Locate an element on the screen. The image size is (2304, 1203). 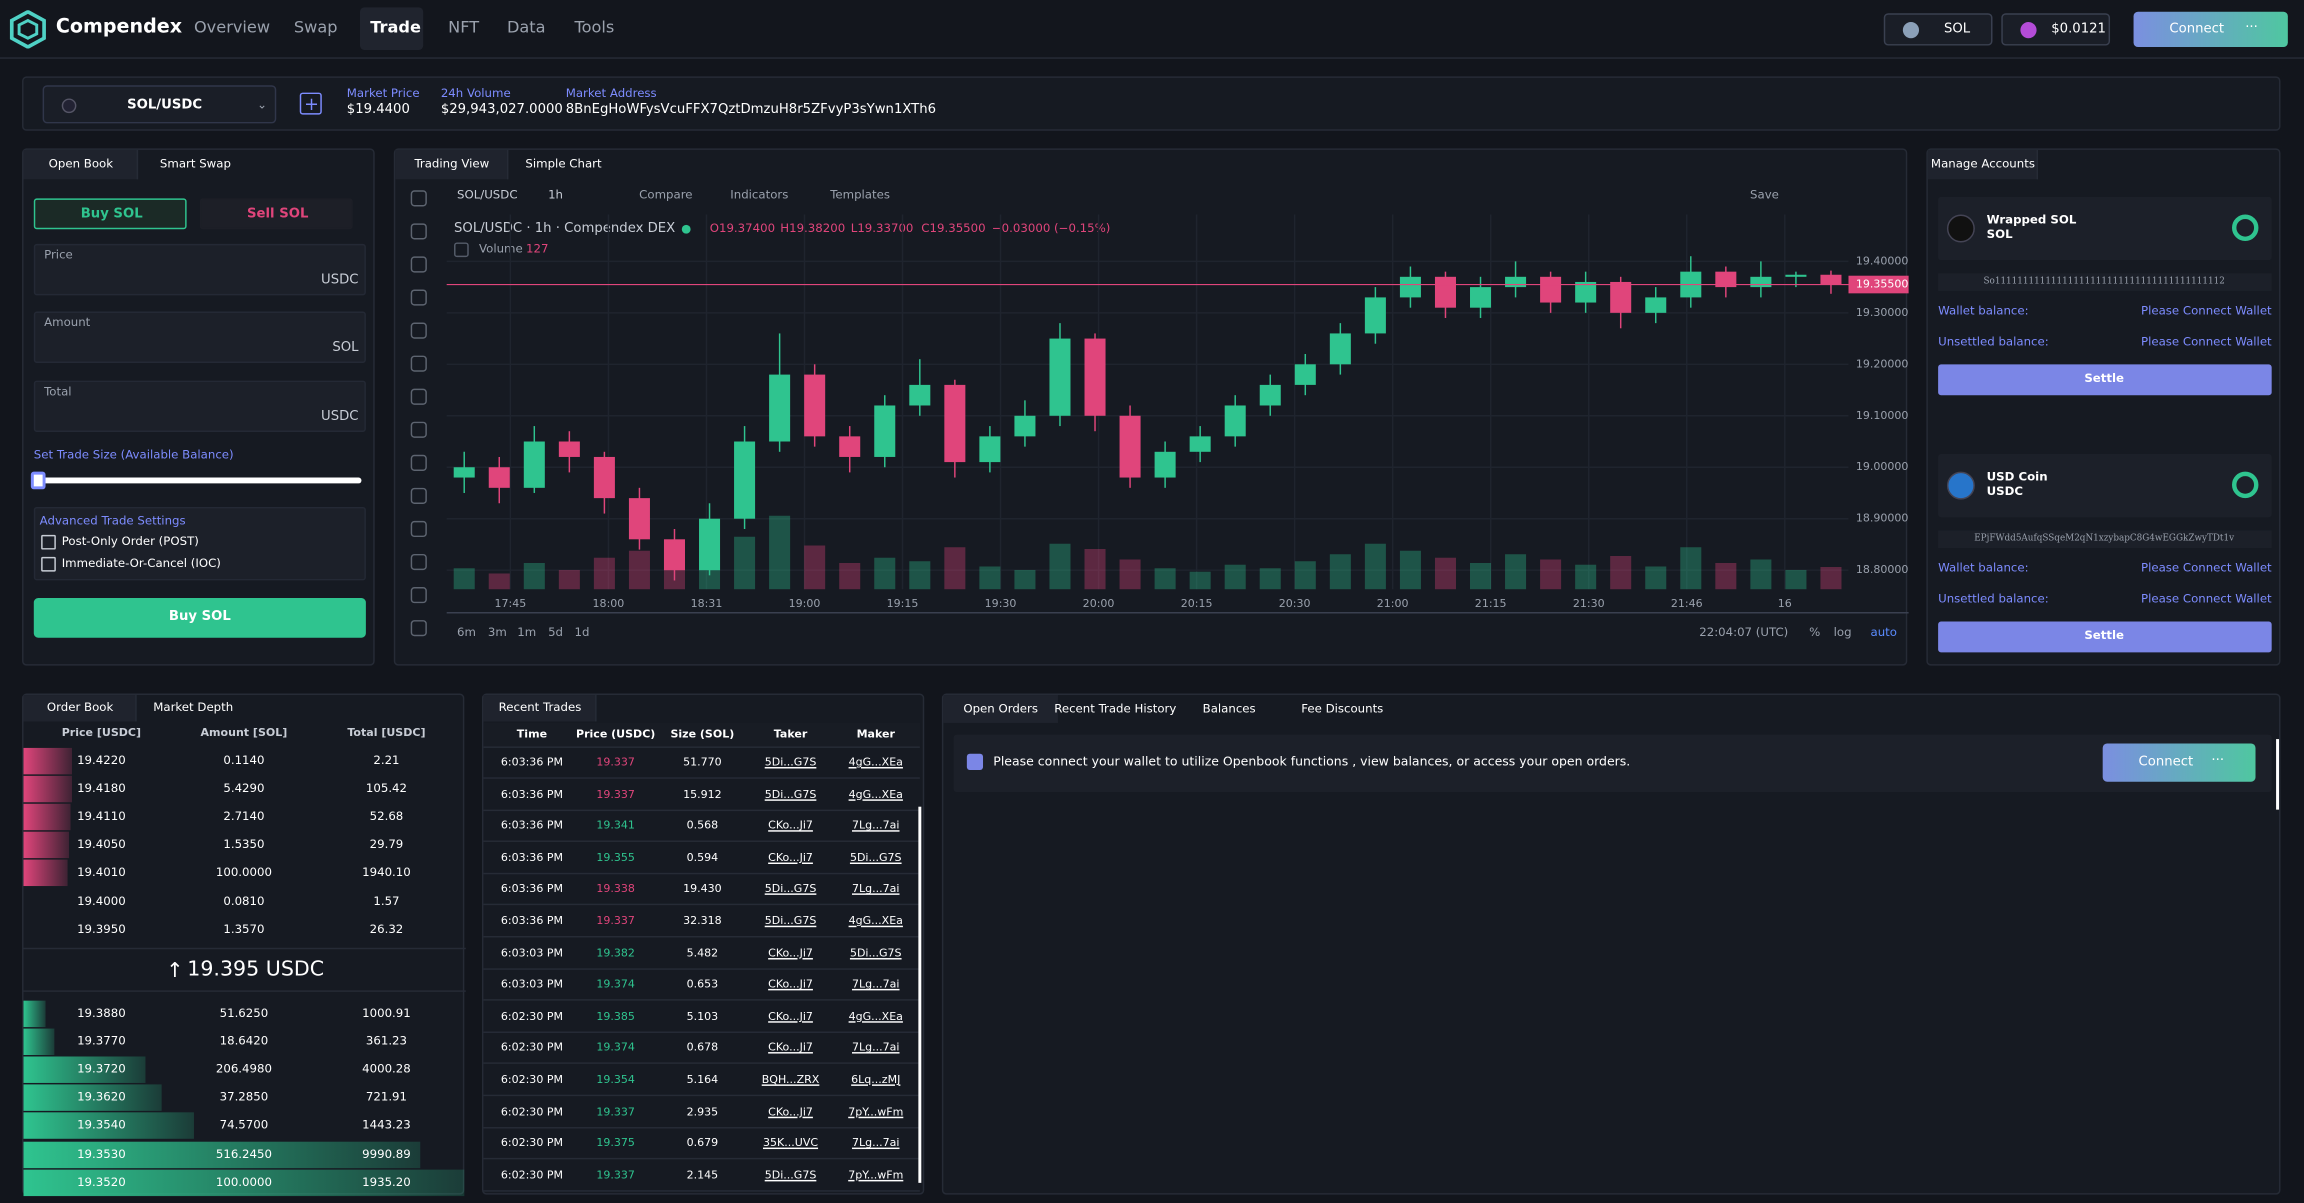
add-market: + is located at coordinates (310, 103).